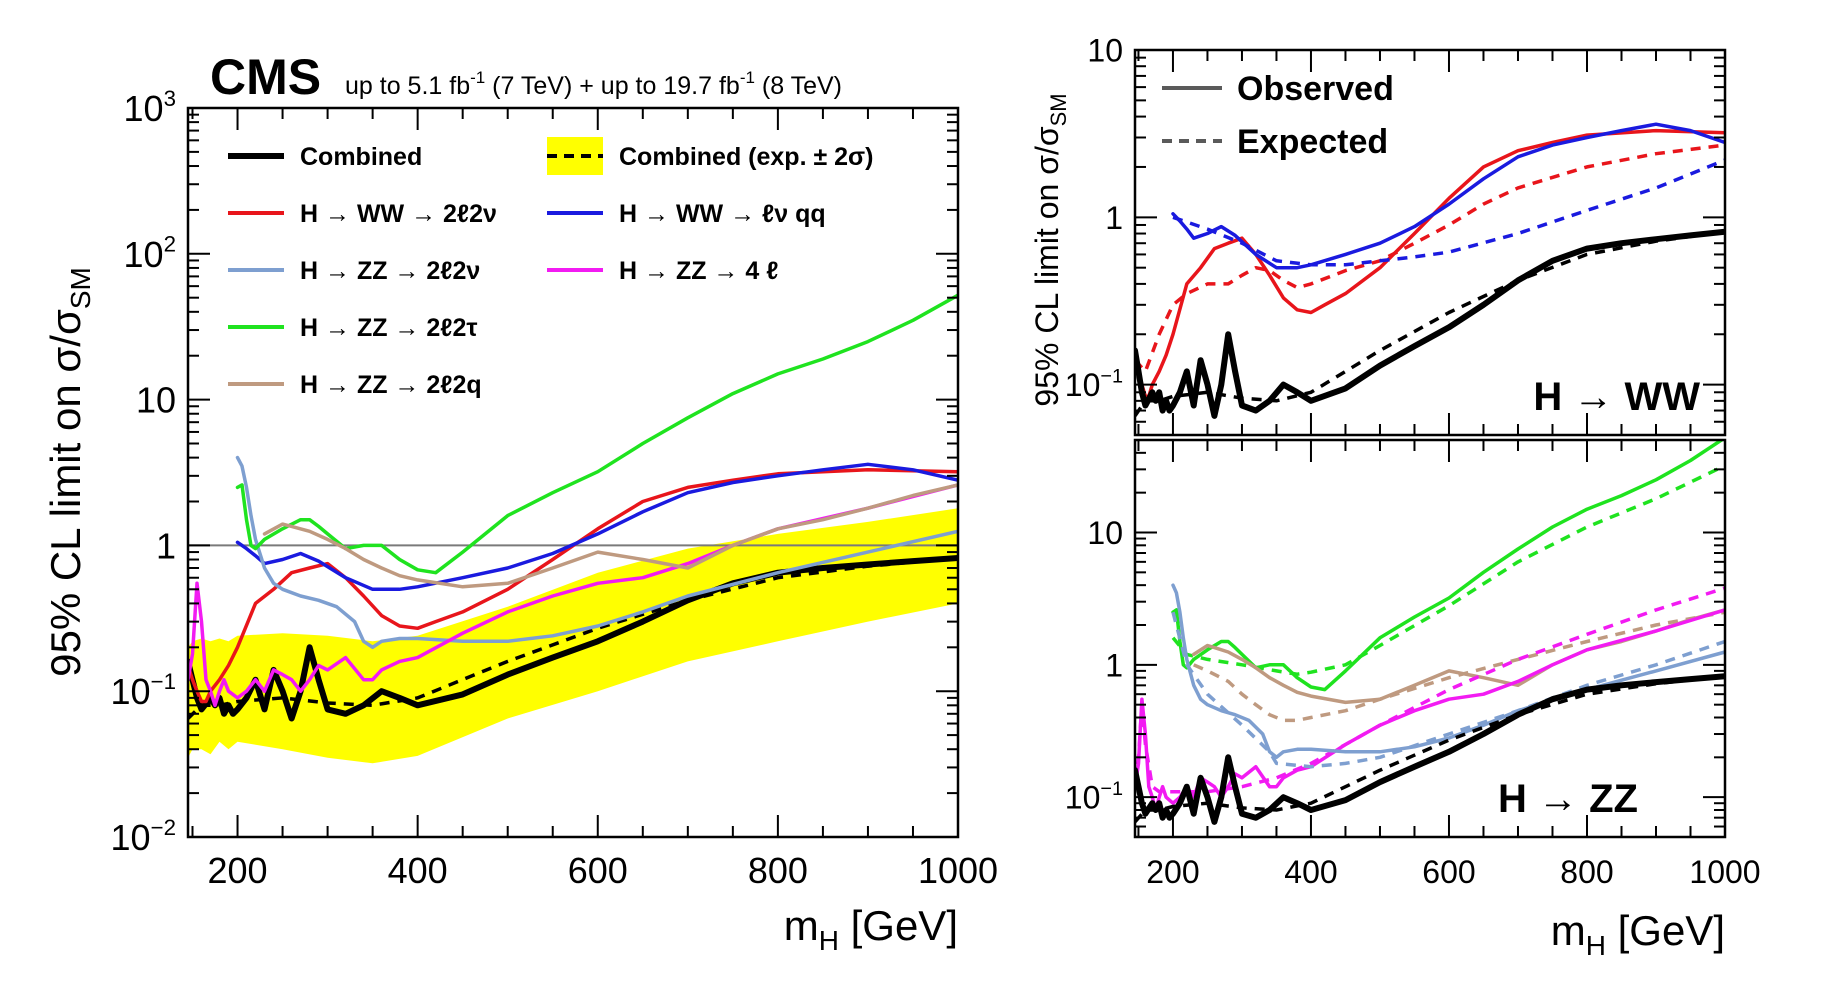 This screenshot has height=993, width=1824. What do you see at coordinates (69, 472) in the screenshot?
I see `left-y-axis-label: 95% CL limit on σ/σSM` at bounding box center [69, 472].